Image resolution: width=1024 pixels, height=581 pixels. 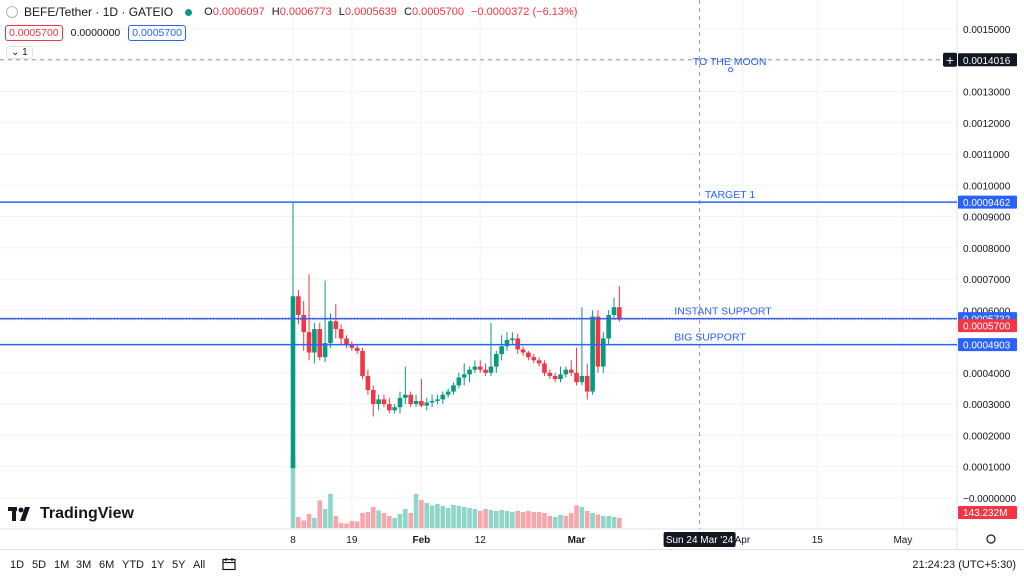 I want to click on price-label-bg, so click(x=987, y=202).